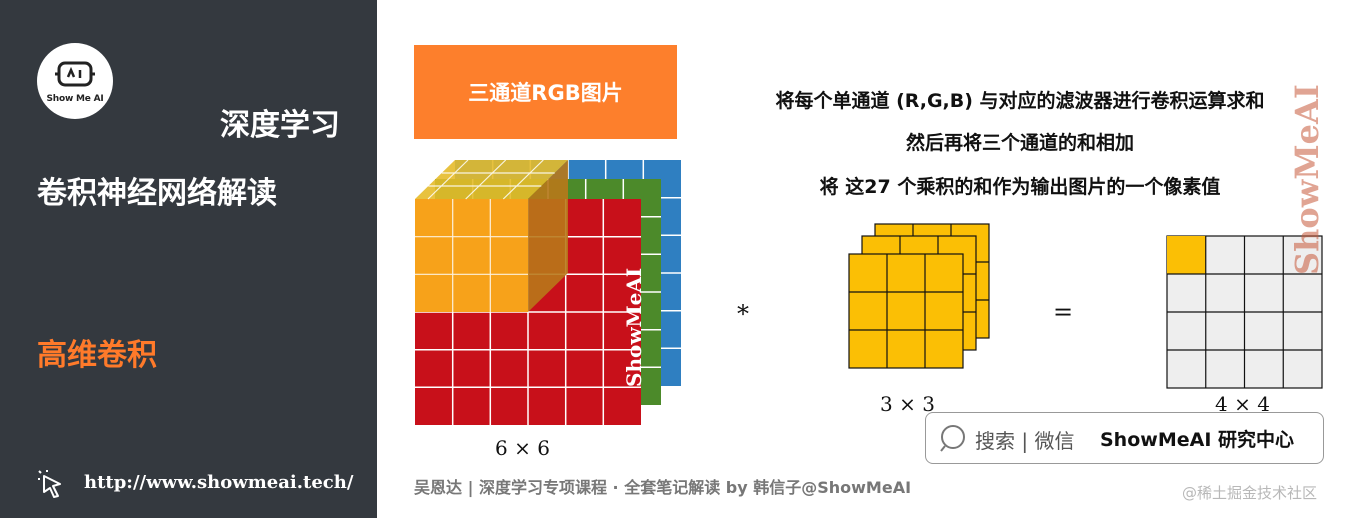 The width and height of the screenshot is (1361, 518). I want to click on wechat-search-box, so click(1124, 438).